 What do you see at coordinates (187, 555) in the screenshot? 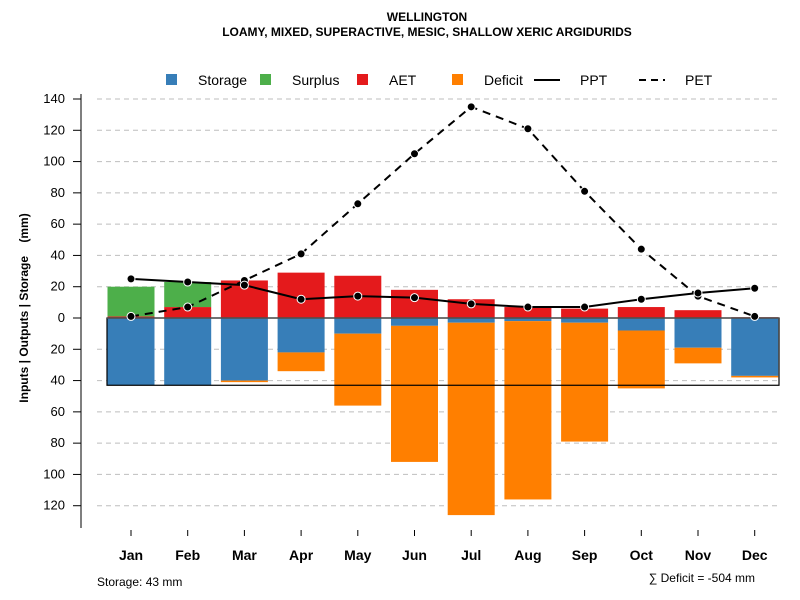
I see `x-tick-label: Feb` at bounding box center [187, 555].